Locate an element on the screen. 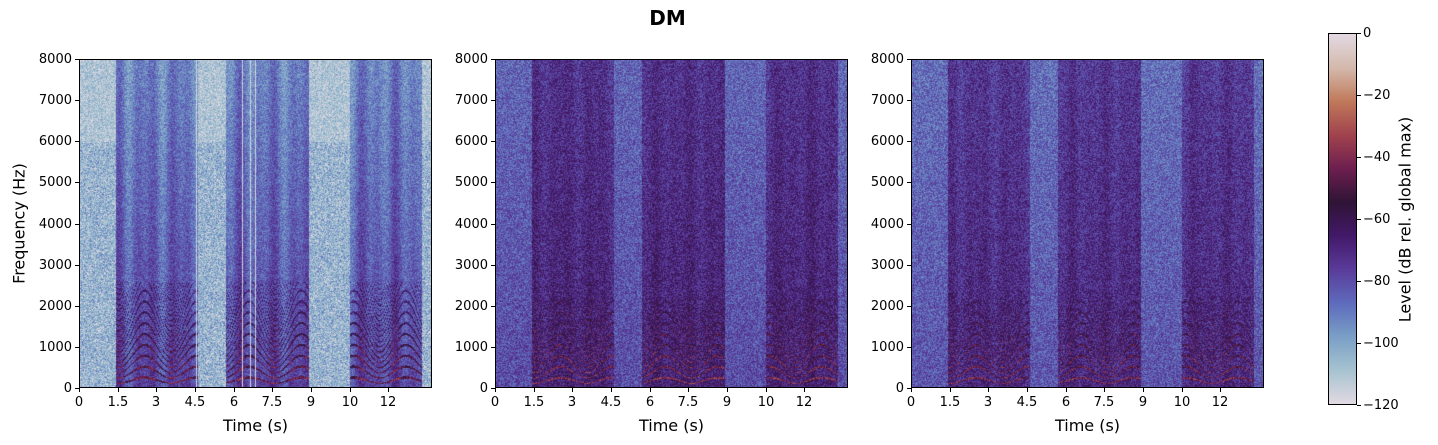 This screenshot has width=1438, height=445. colorbar-label: Level (dB rel. global max) is located at coordinates (1405, 219).